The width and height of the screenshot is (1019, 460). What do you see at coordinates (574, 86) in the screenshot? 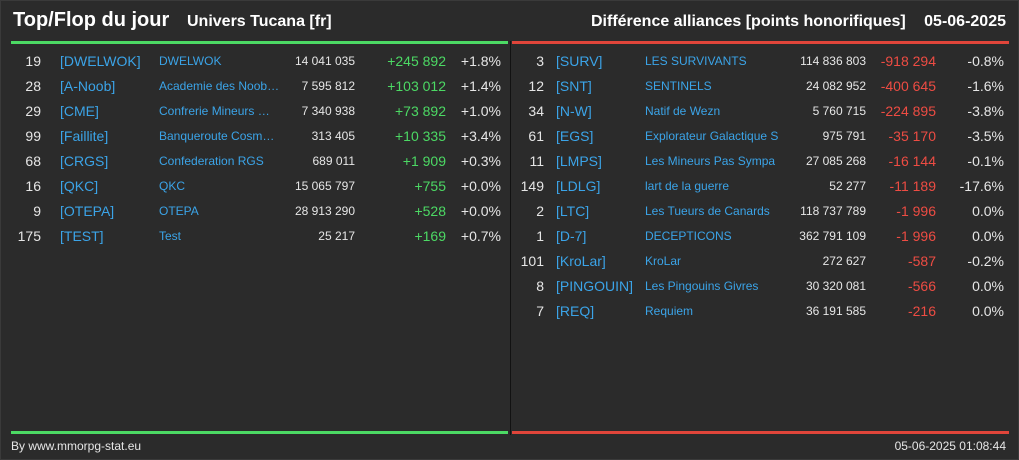
I see `alliance-tag-link: [SNT]` at bounding box center [574, 86].